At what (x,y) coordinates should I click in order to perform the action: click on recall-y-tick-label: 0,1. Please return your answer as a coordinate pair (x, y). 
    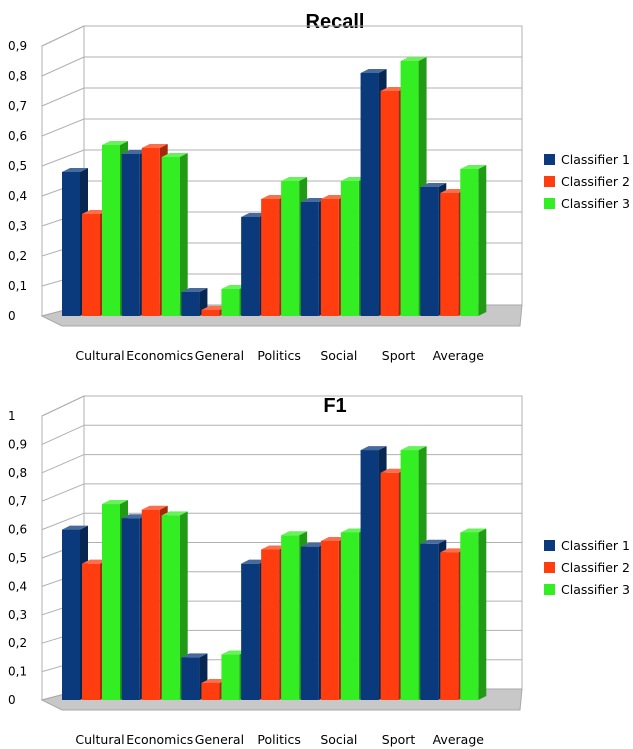
    Looking at the image, I should click on (17, 286).